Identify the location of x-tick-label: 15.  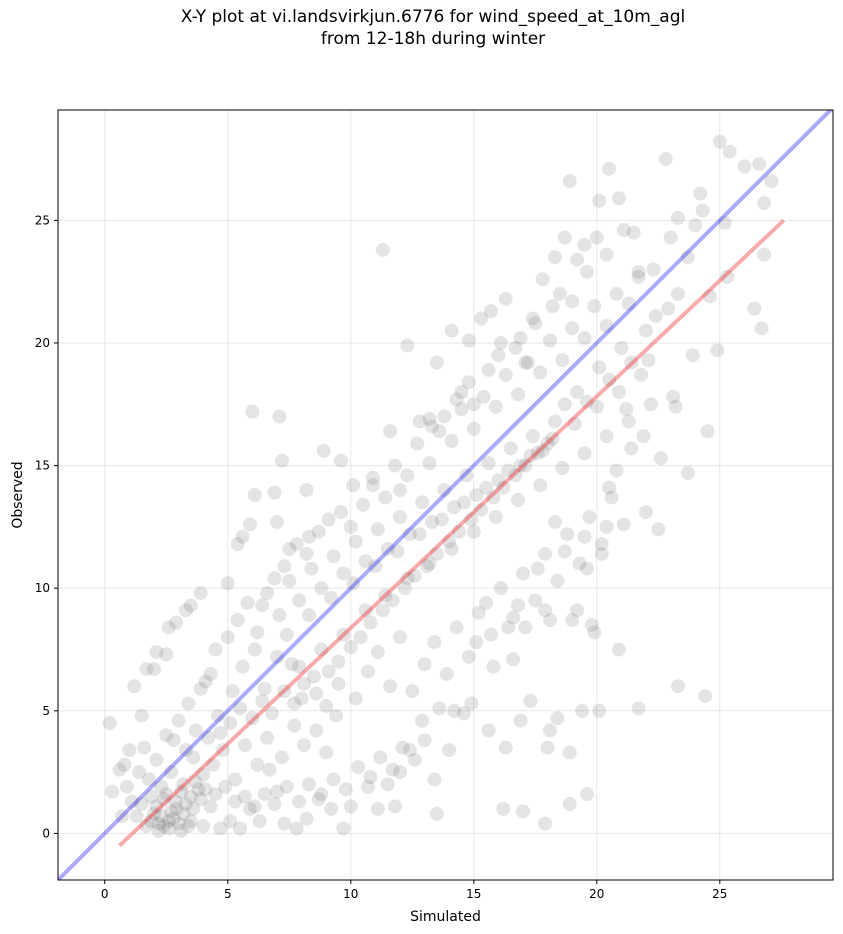
(473, 894).